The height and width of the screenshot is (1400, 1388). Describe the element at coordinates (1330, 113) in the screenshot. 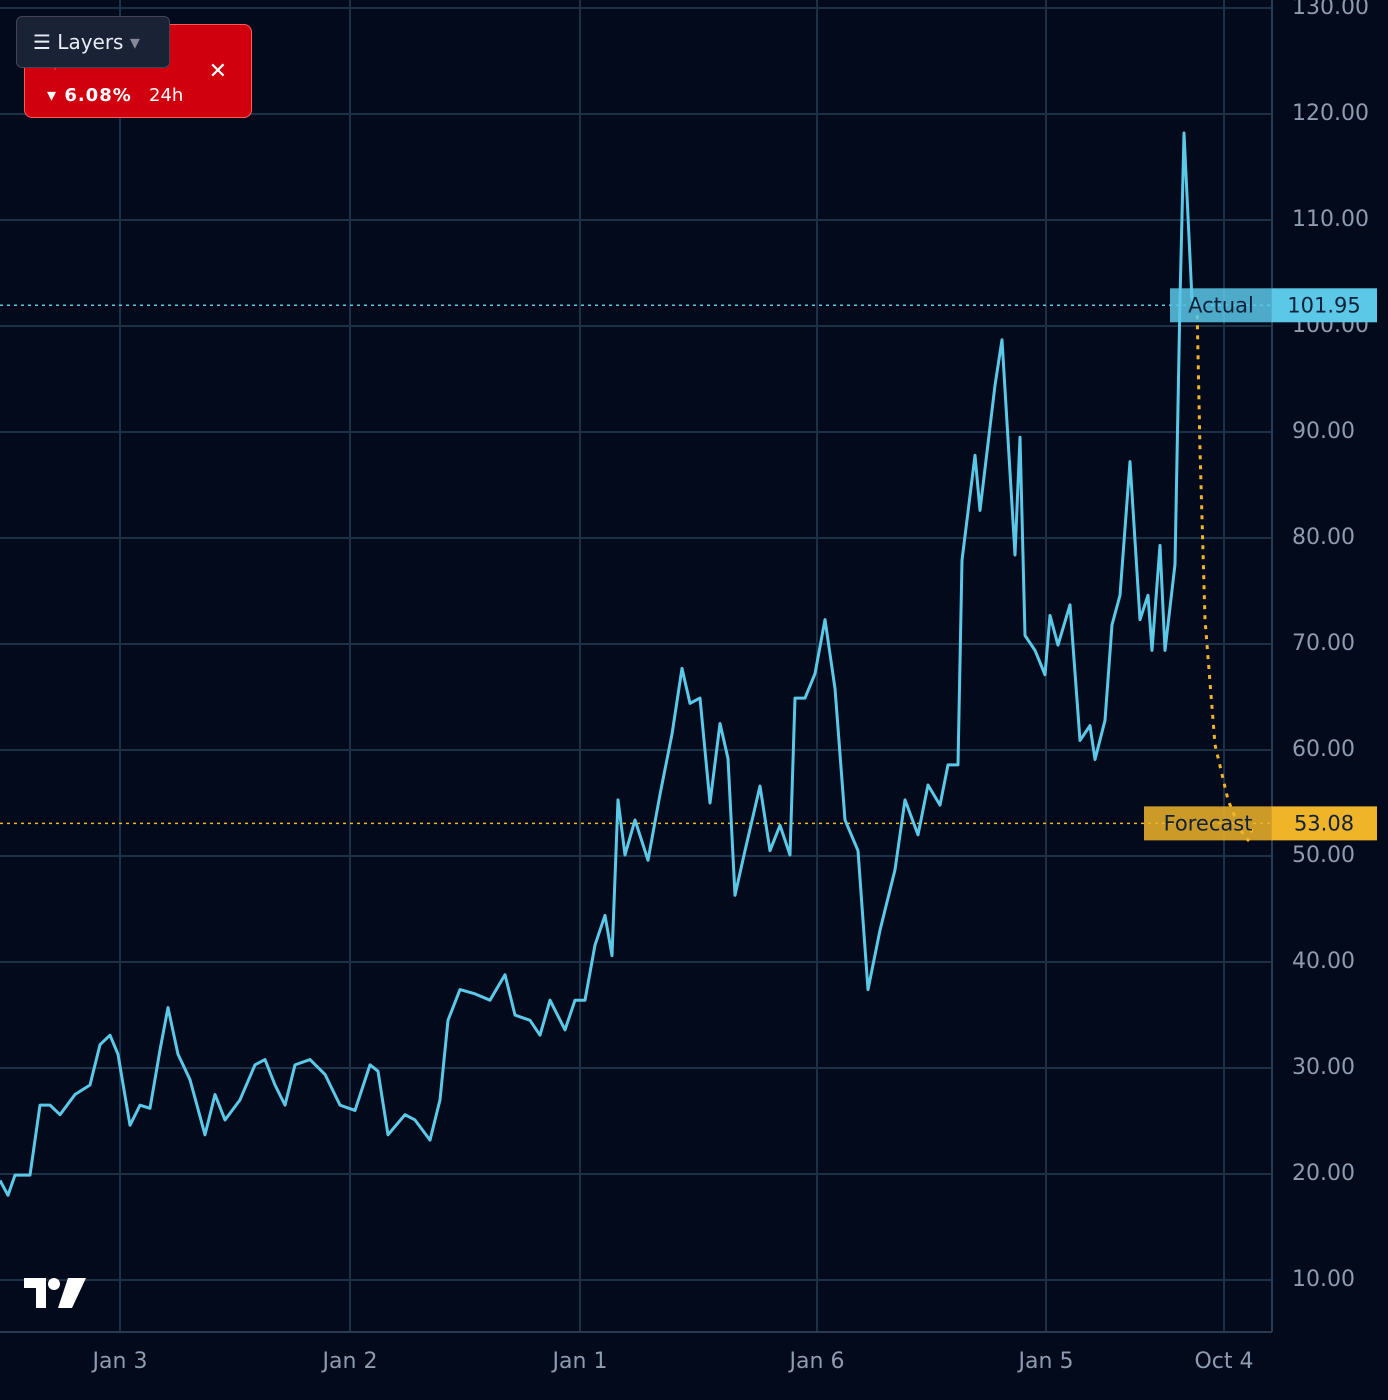

I see `y-tick-label: 120.00` at that location.